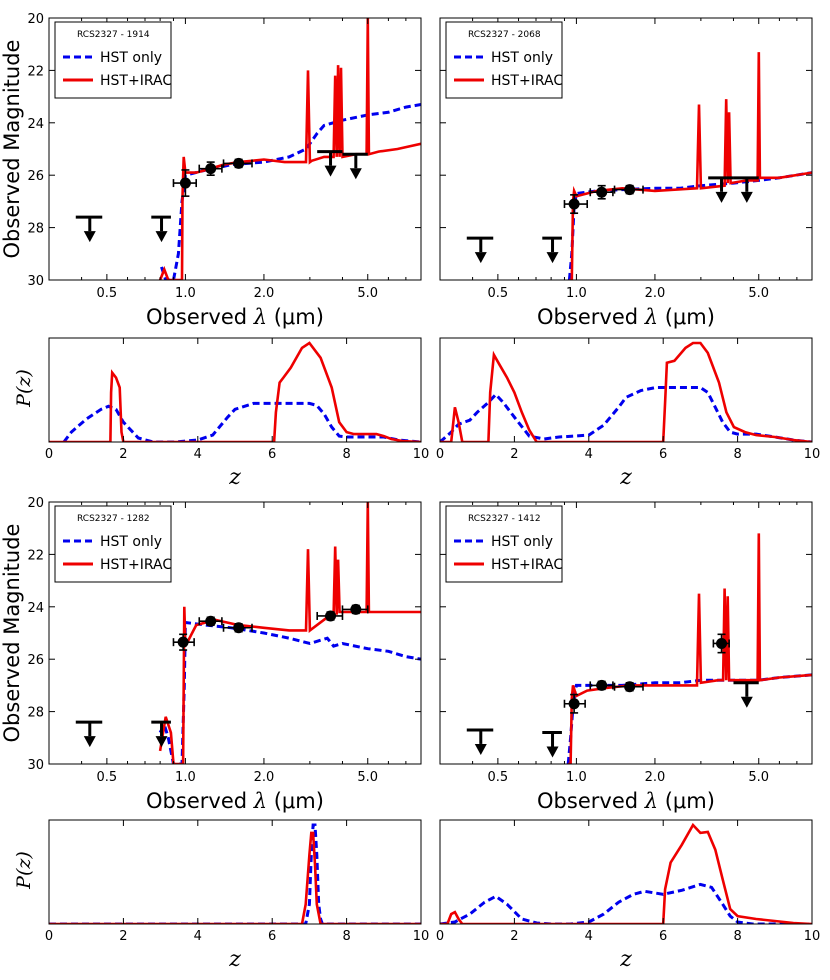 This screenshot has height=980, width=830. I want to click on hst-irac-line, so click(626, 391).